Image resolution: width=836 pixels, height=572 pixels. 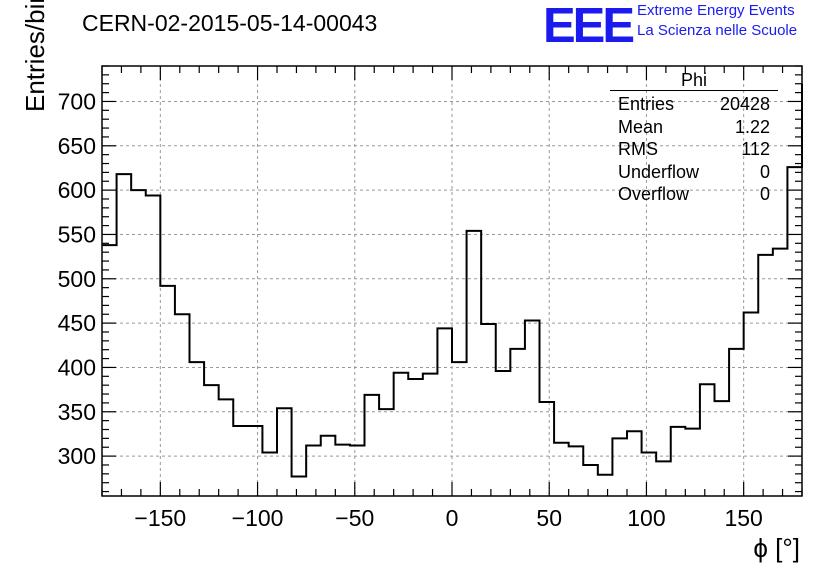 What do you see at coordinates (646, 104) in the screenshot?
I see `stats-label: Entries` at bounding box center [646, 104].